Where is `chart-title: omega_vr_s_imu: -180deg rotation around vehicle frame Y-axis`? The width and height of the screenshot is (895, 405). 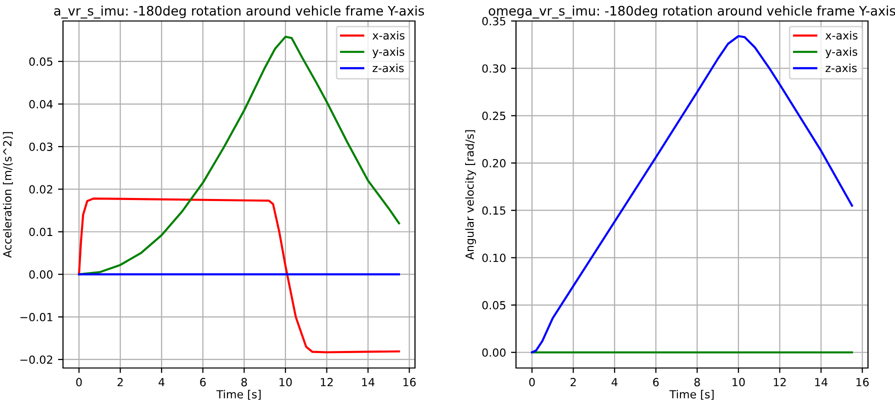 chart-title: omega_vr_s_imu: -180deg rotation around vehicle frame Y-axis is located at coordinates (691, 12).